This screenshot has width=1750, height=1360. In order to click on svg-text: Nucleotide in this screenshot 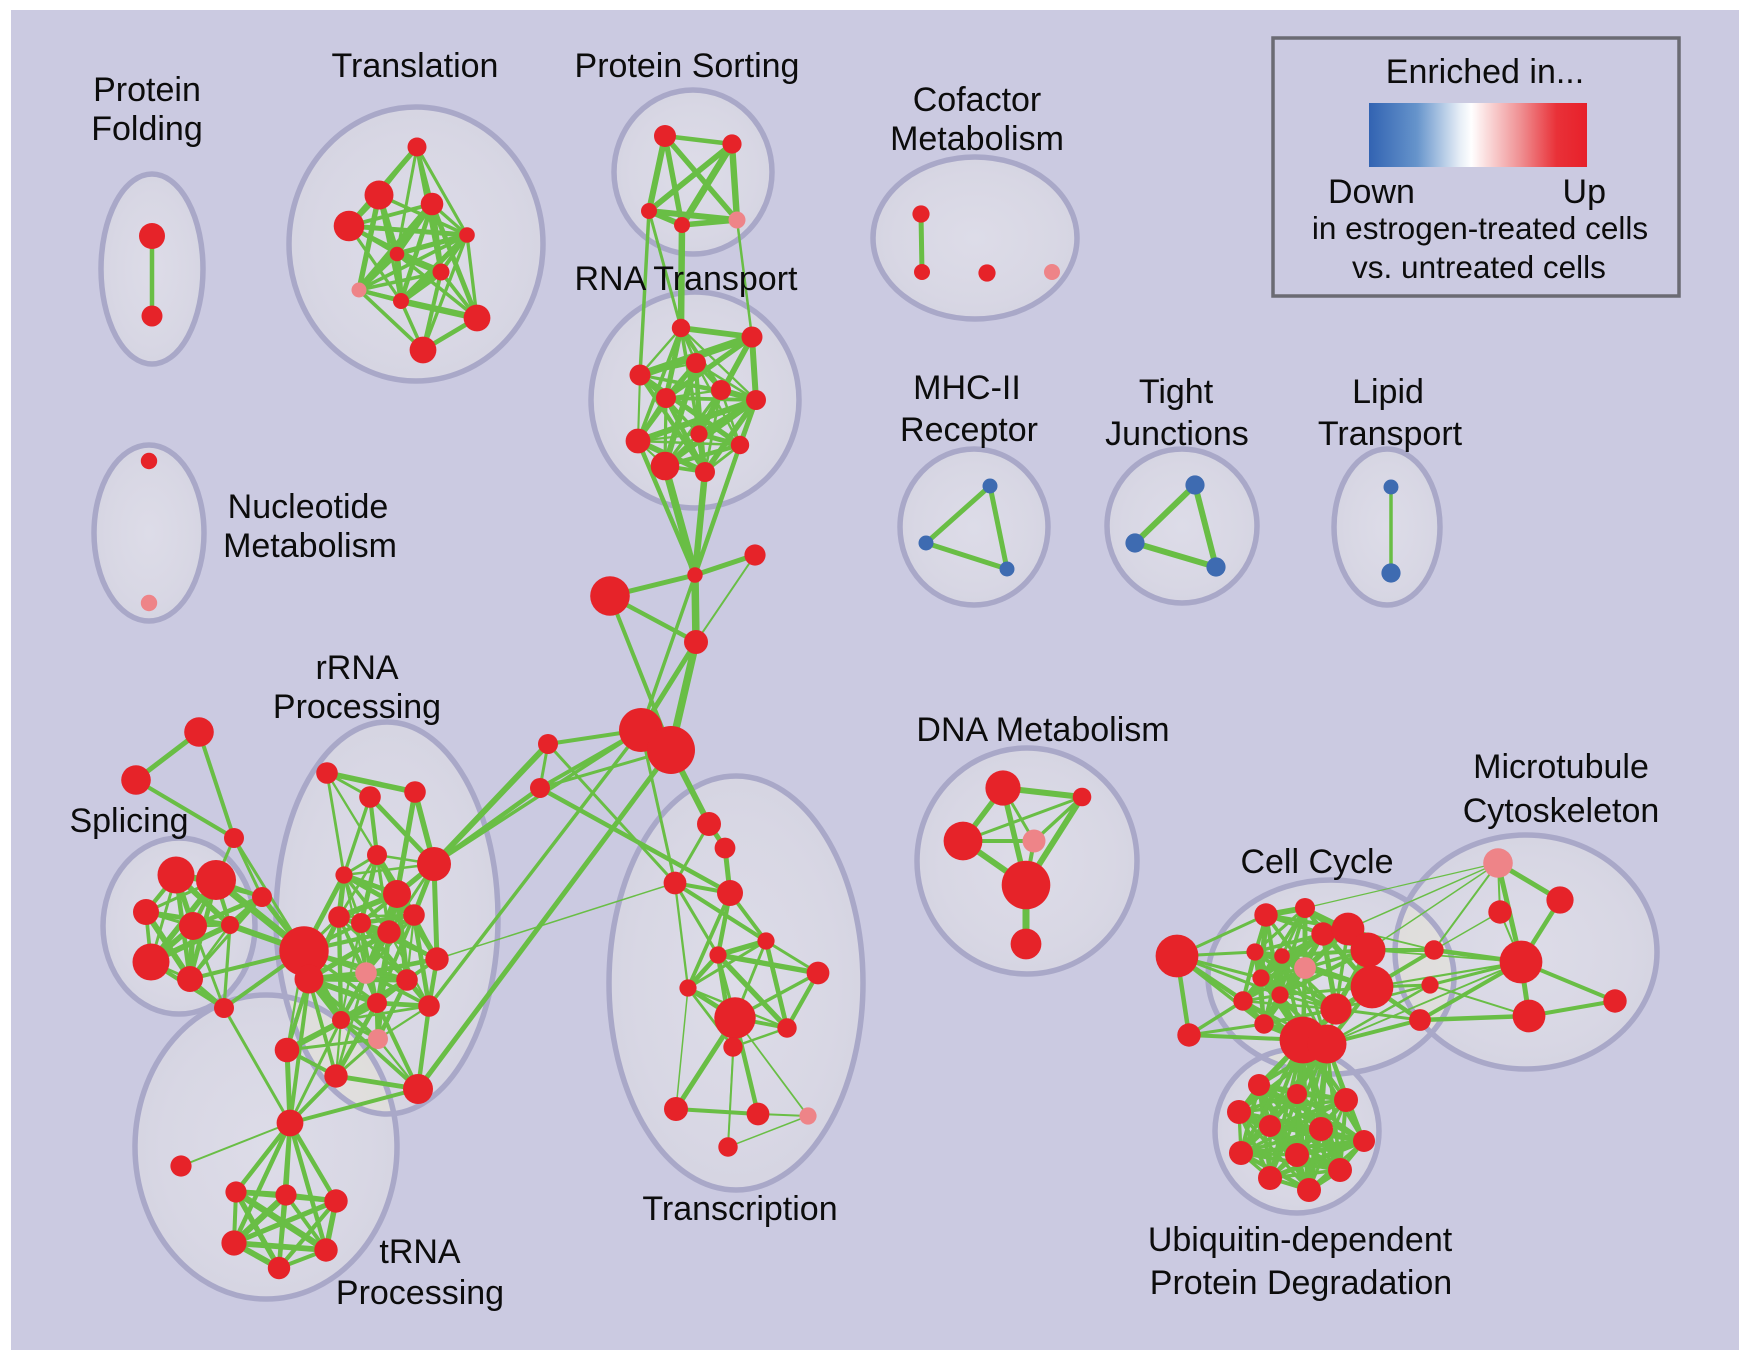, I will do `click(308, 507)`.